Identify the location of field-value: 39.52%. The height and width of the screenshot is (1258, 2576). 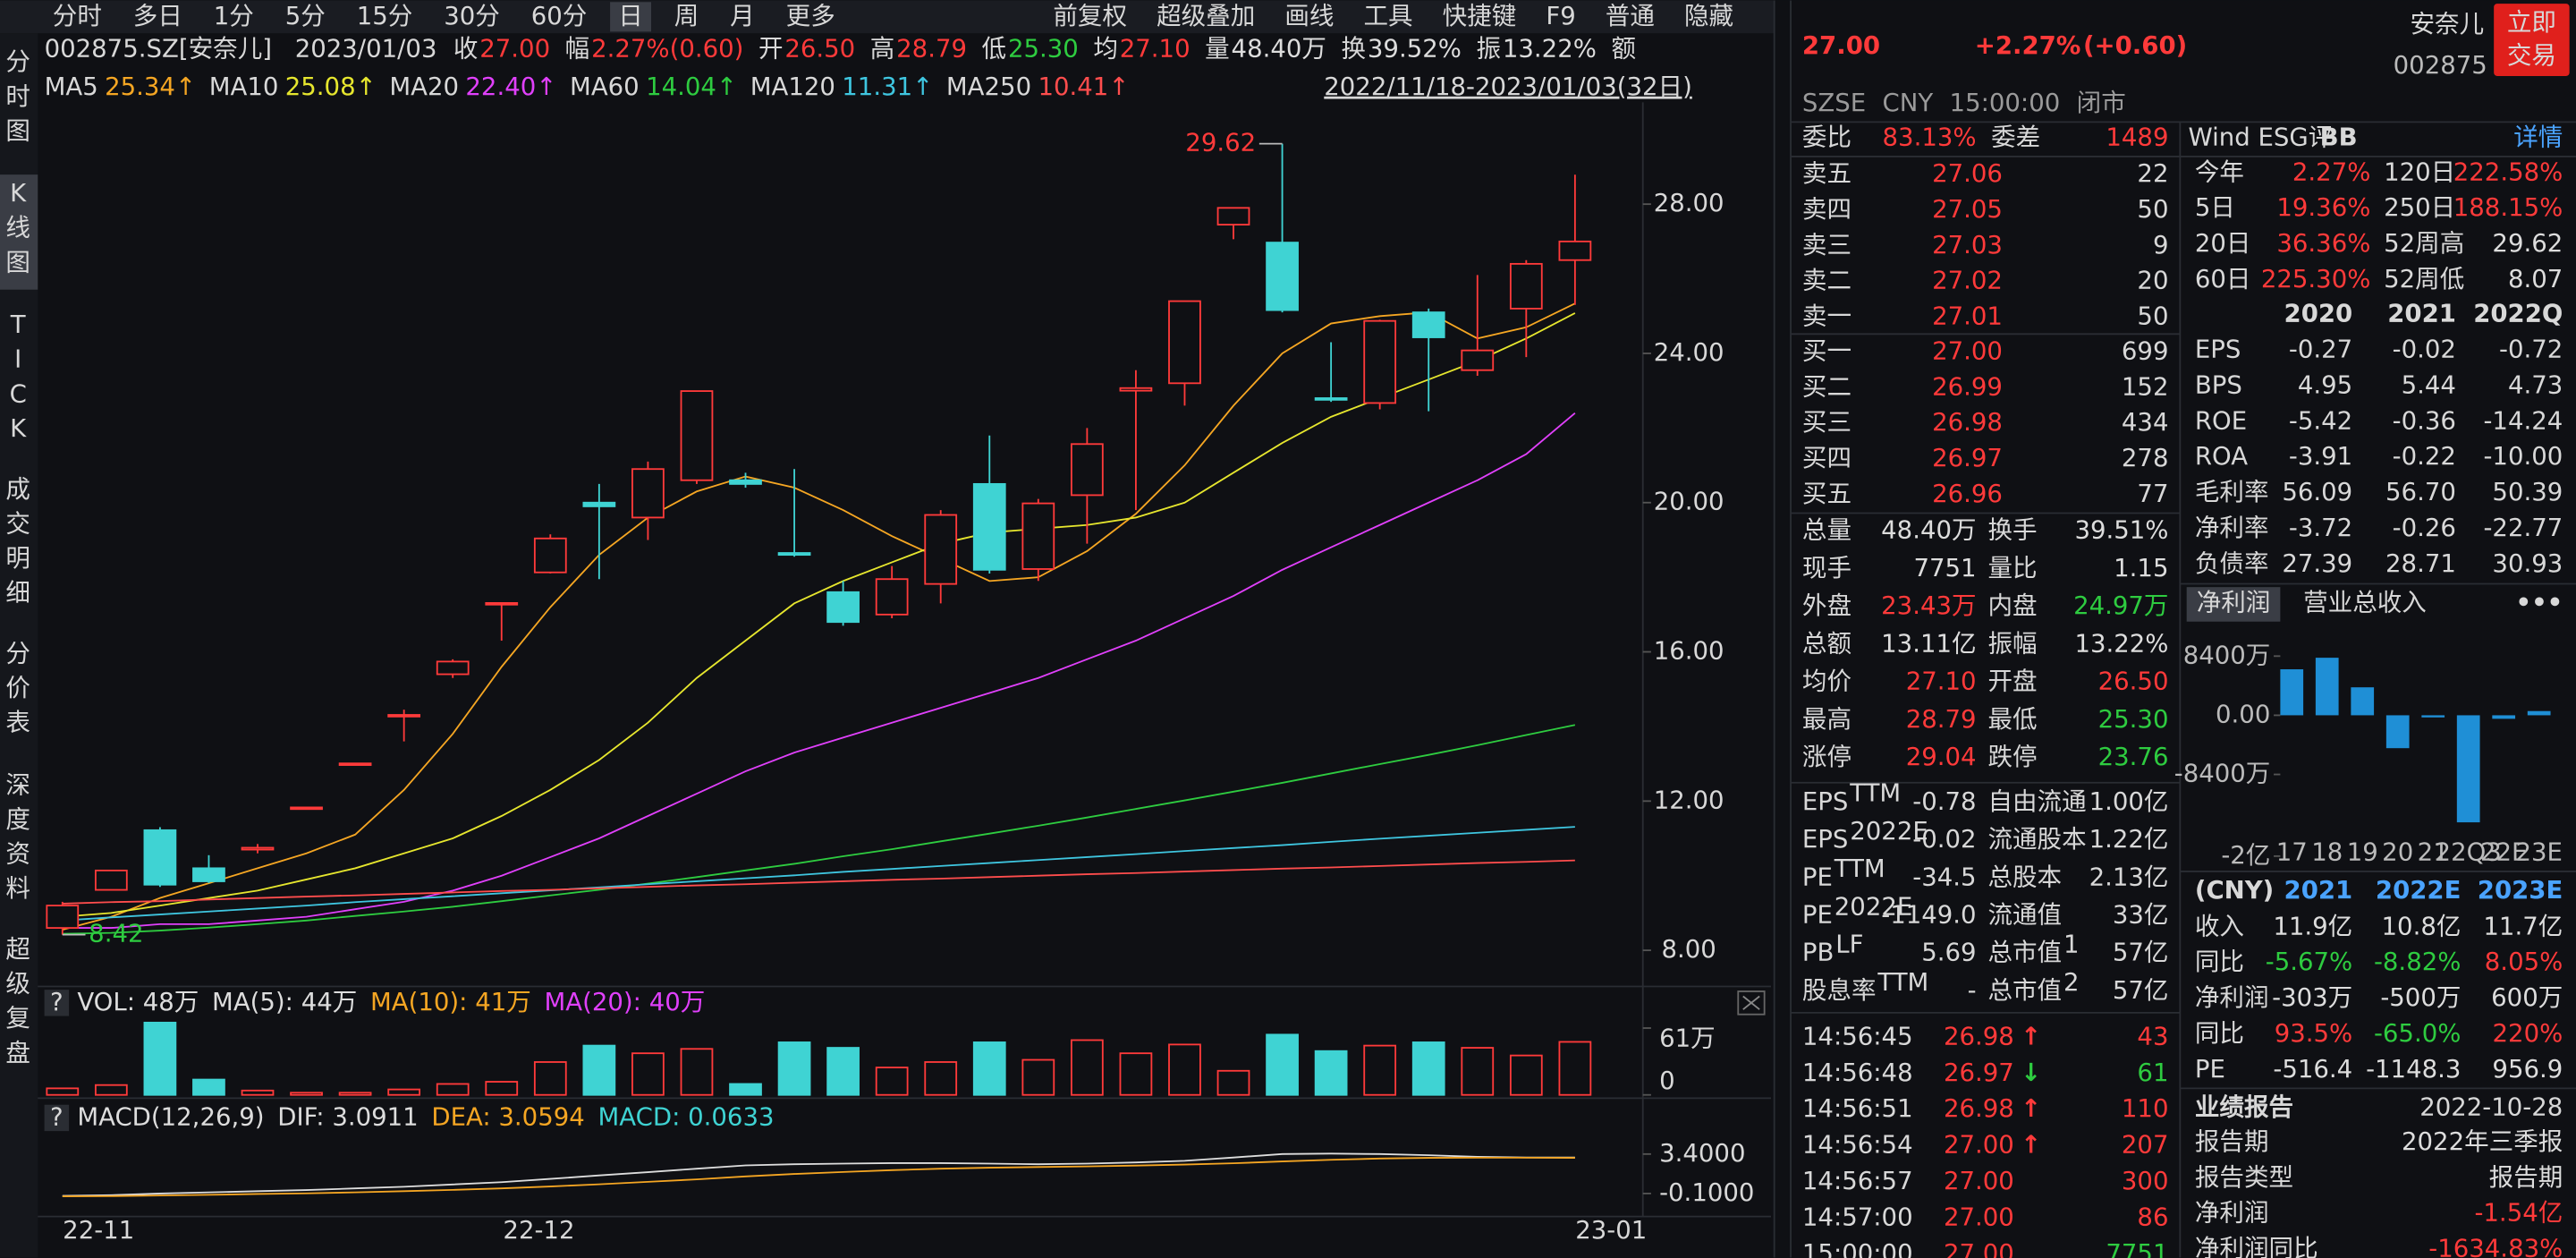
(1415, 50).